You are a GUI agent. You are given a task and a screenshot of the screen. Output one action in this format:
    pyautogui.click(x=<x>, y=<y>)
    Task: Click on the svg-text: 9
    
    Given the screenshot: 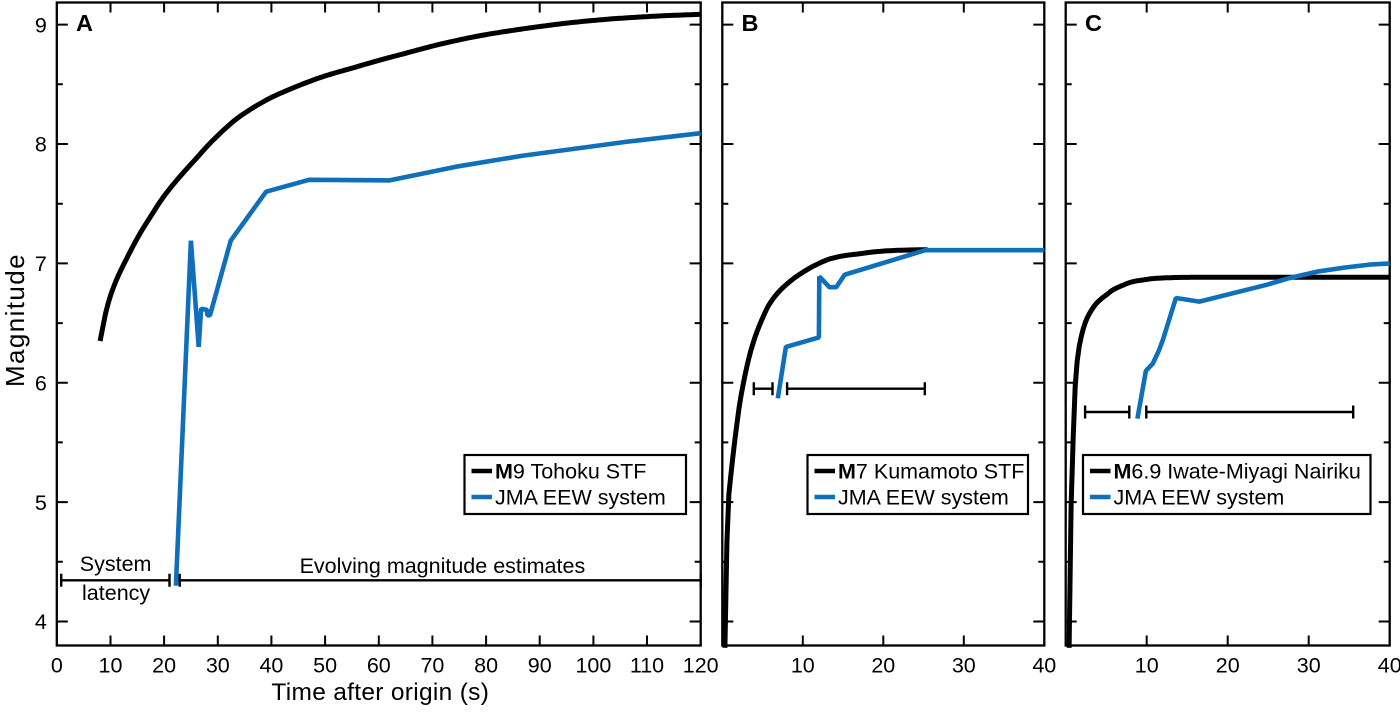 What is the action you would take?
    pyautogui.click(x=41, y=25)
    